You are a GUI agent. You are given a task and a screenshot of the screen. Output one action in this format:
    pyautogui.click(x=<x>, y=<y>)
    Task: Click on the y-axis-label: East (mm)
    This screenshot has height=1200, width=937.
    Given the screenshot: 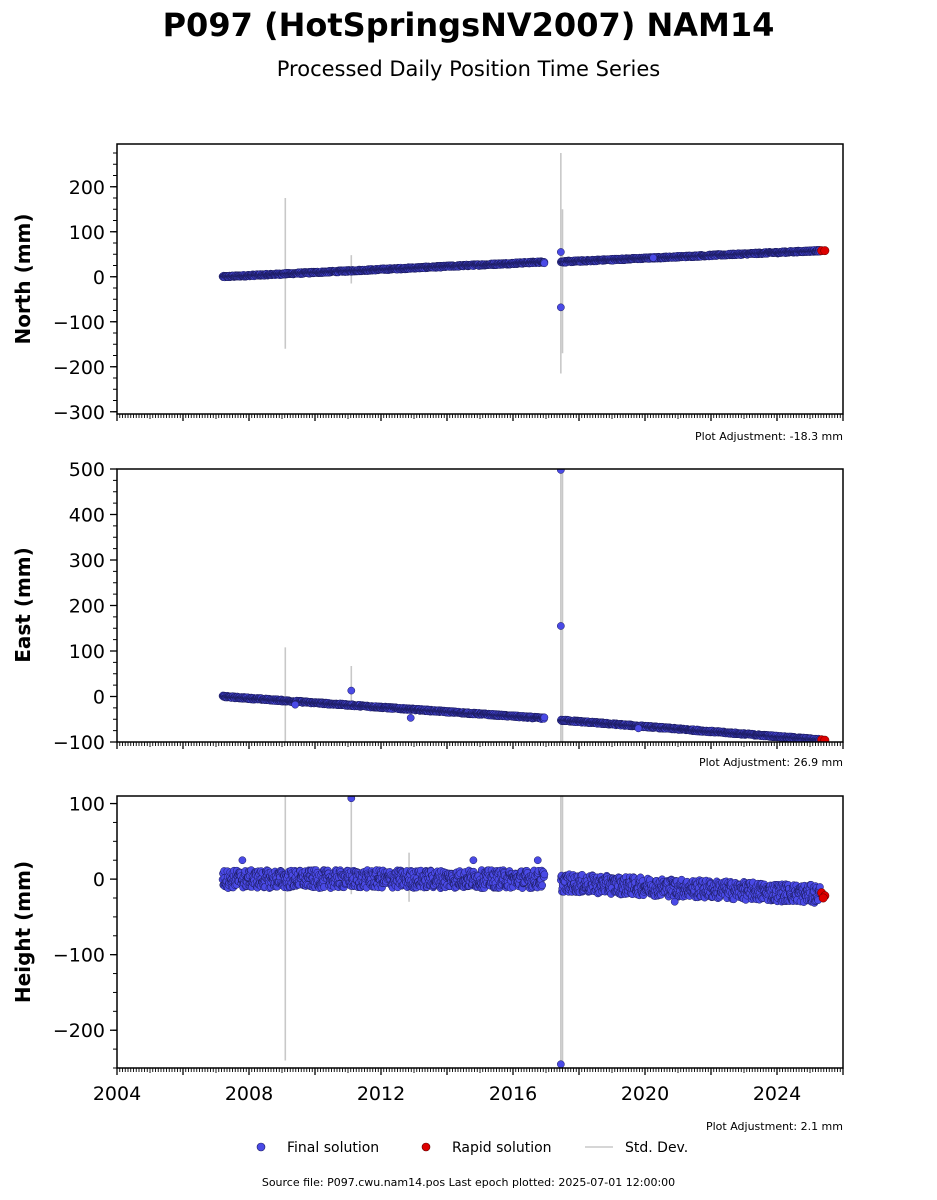 What is the action you would take?
    pyautogui.click(x=23, y=605)
    